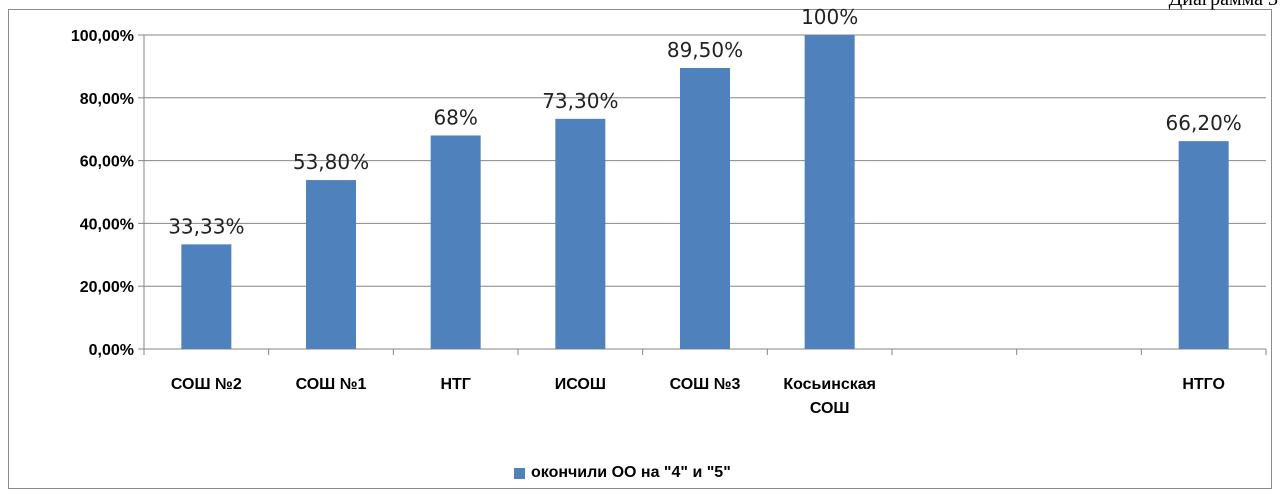  Describe the element at coordinates (1204, 123) in the screenshot. I see `data-label: 66,20%` at that location.